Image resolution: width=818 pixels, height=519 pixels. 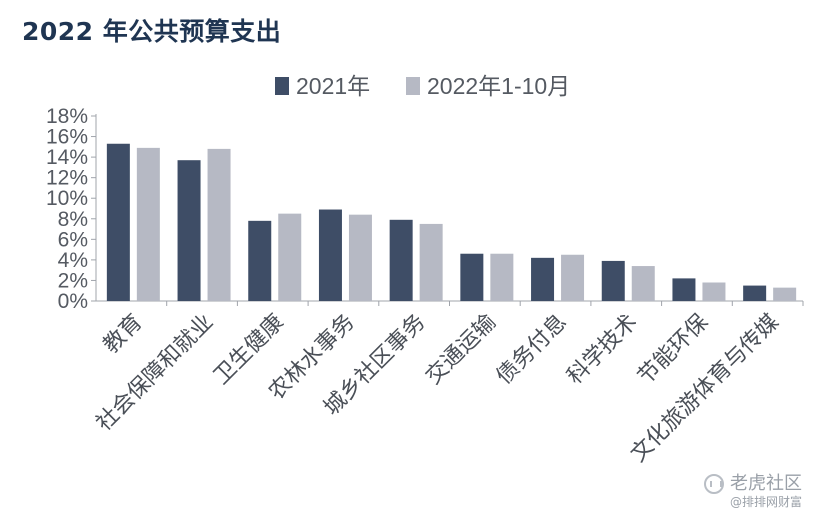 I want to click on watermark-main: 老虎社区, so click(x=766, y=484).